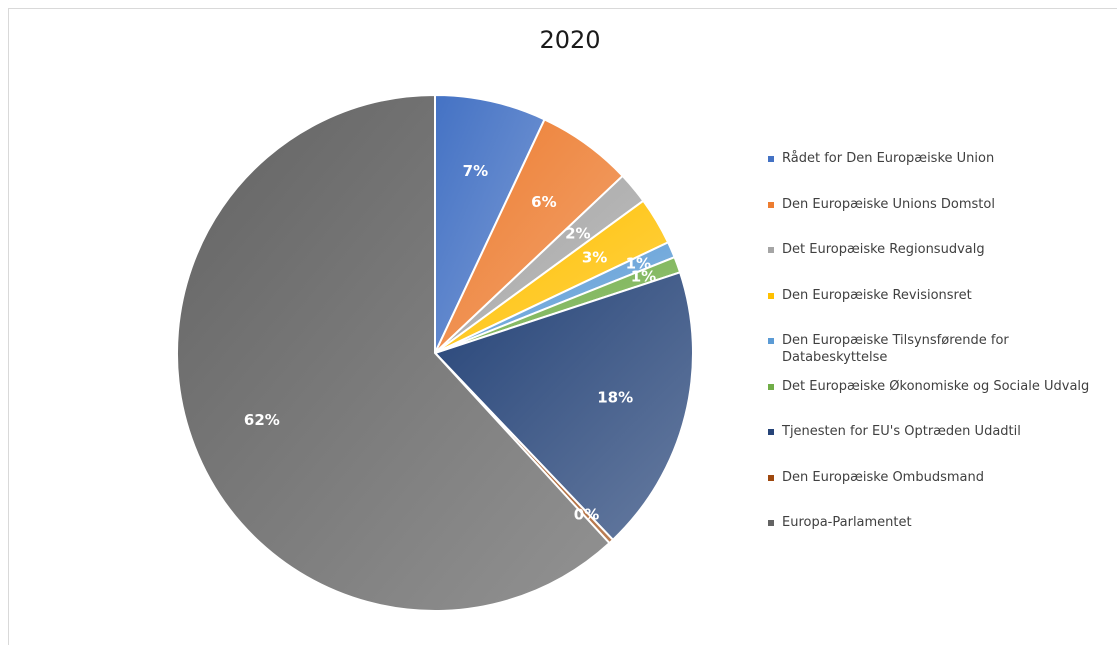  I want to click on legend-label: Den Europæiske Unions Domstol, so click(888, 204).